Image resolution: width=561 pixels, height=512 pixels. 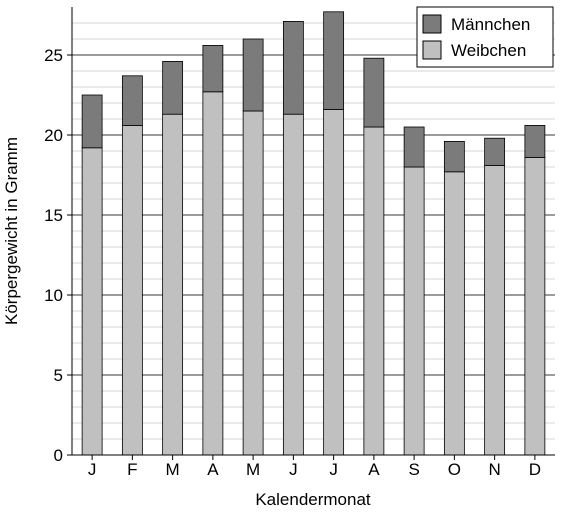 I want to click on y-tick-label: 25, so click(x=53, y=55).